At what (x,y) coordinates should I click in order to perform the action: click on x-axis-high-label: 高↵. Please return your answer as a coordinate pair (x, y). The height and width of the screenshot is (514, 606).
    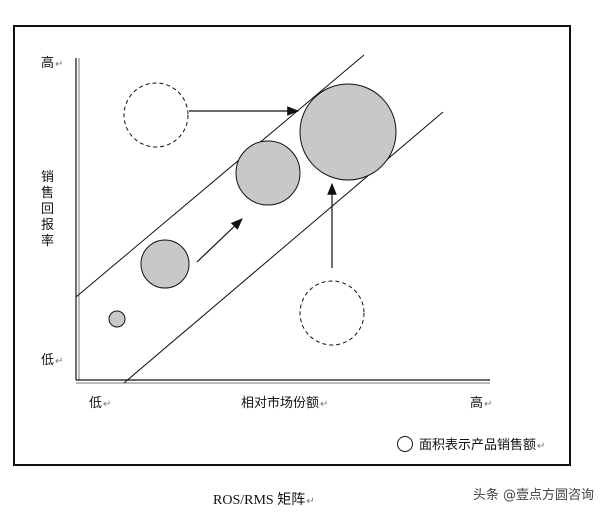
    Looking at the image, I should click on (481, 403).